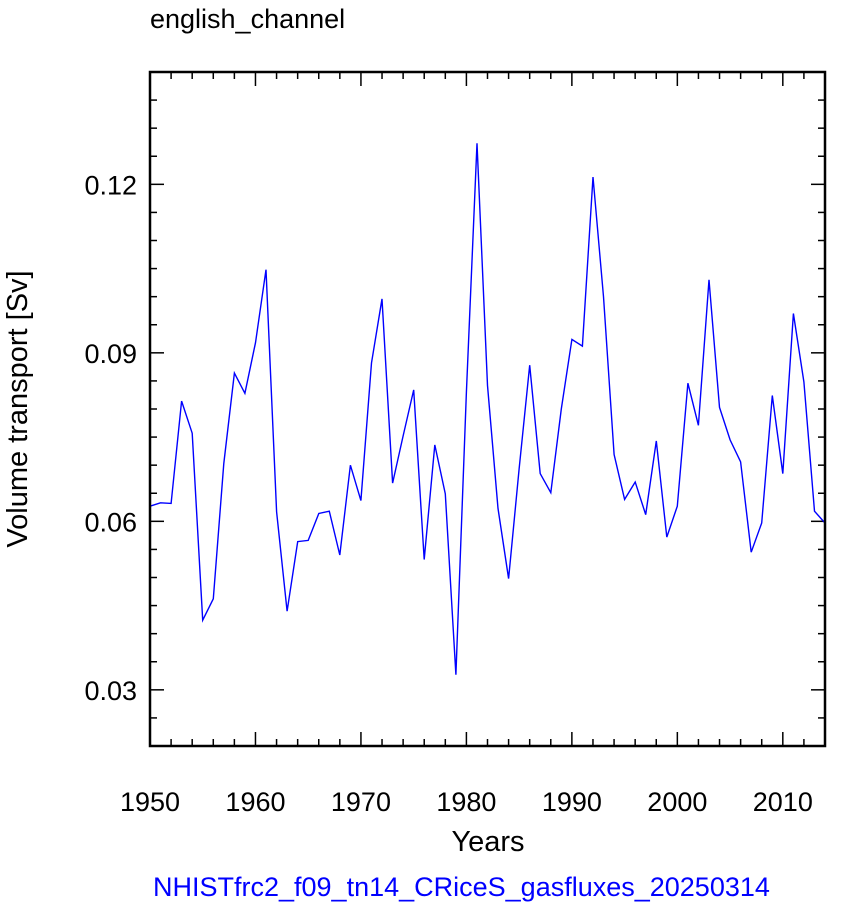  What do you see at coordinates (677, 802) in the screenshot?
I see `x-tick-label: 2000` at bounding box center [677, 802].